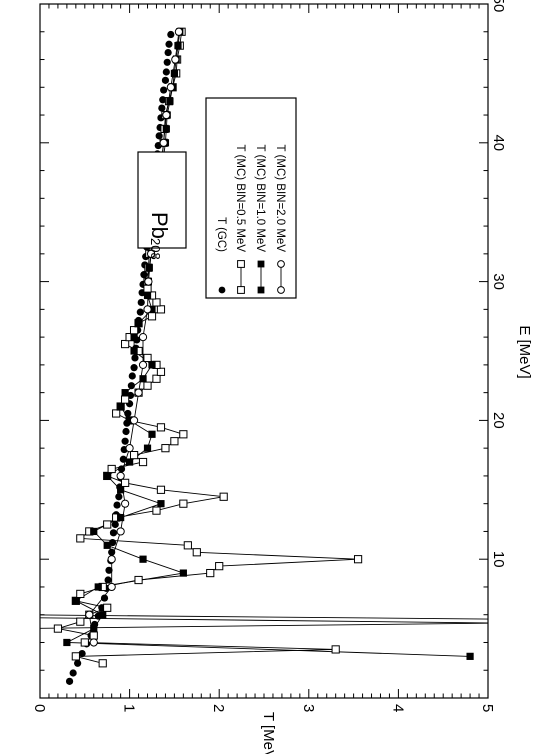 The image size is (538, 754). I want to click on y-tick-label: 3, so click(308, 708).